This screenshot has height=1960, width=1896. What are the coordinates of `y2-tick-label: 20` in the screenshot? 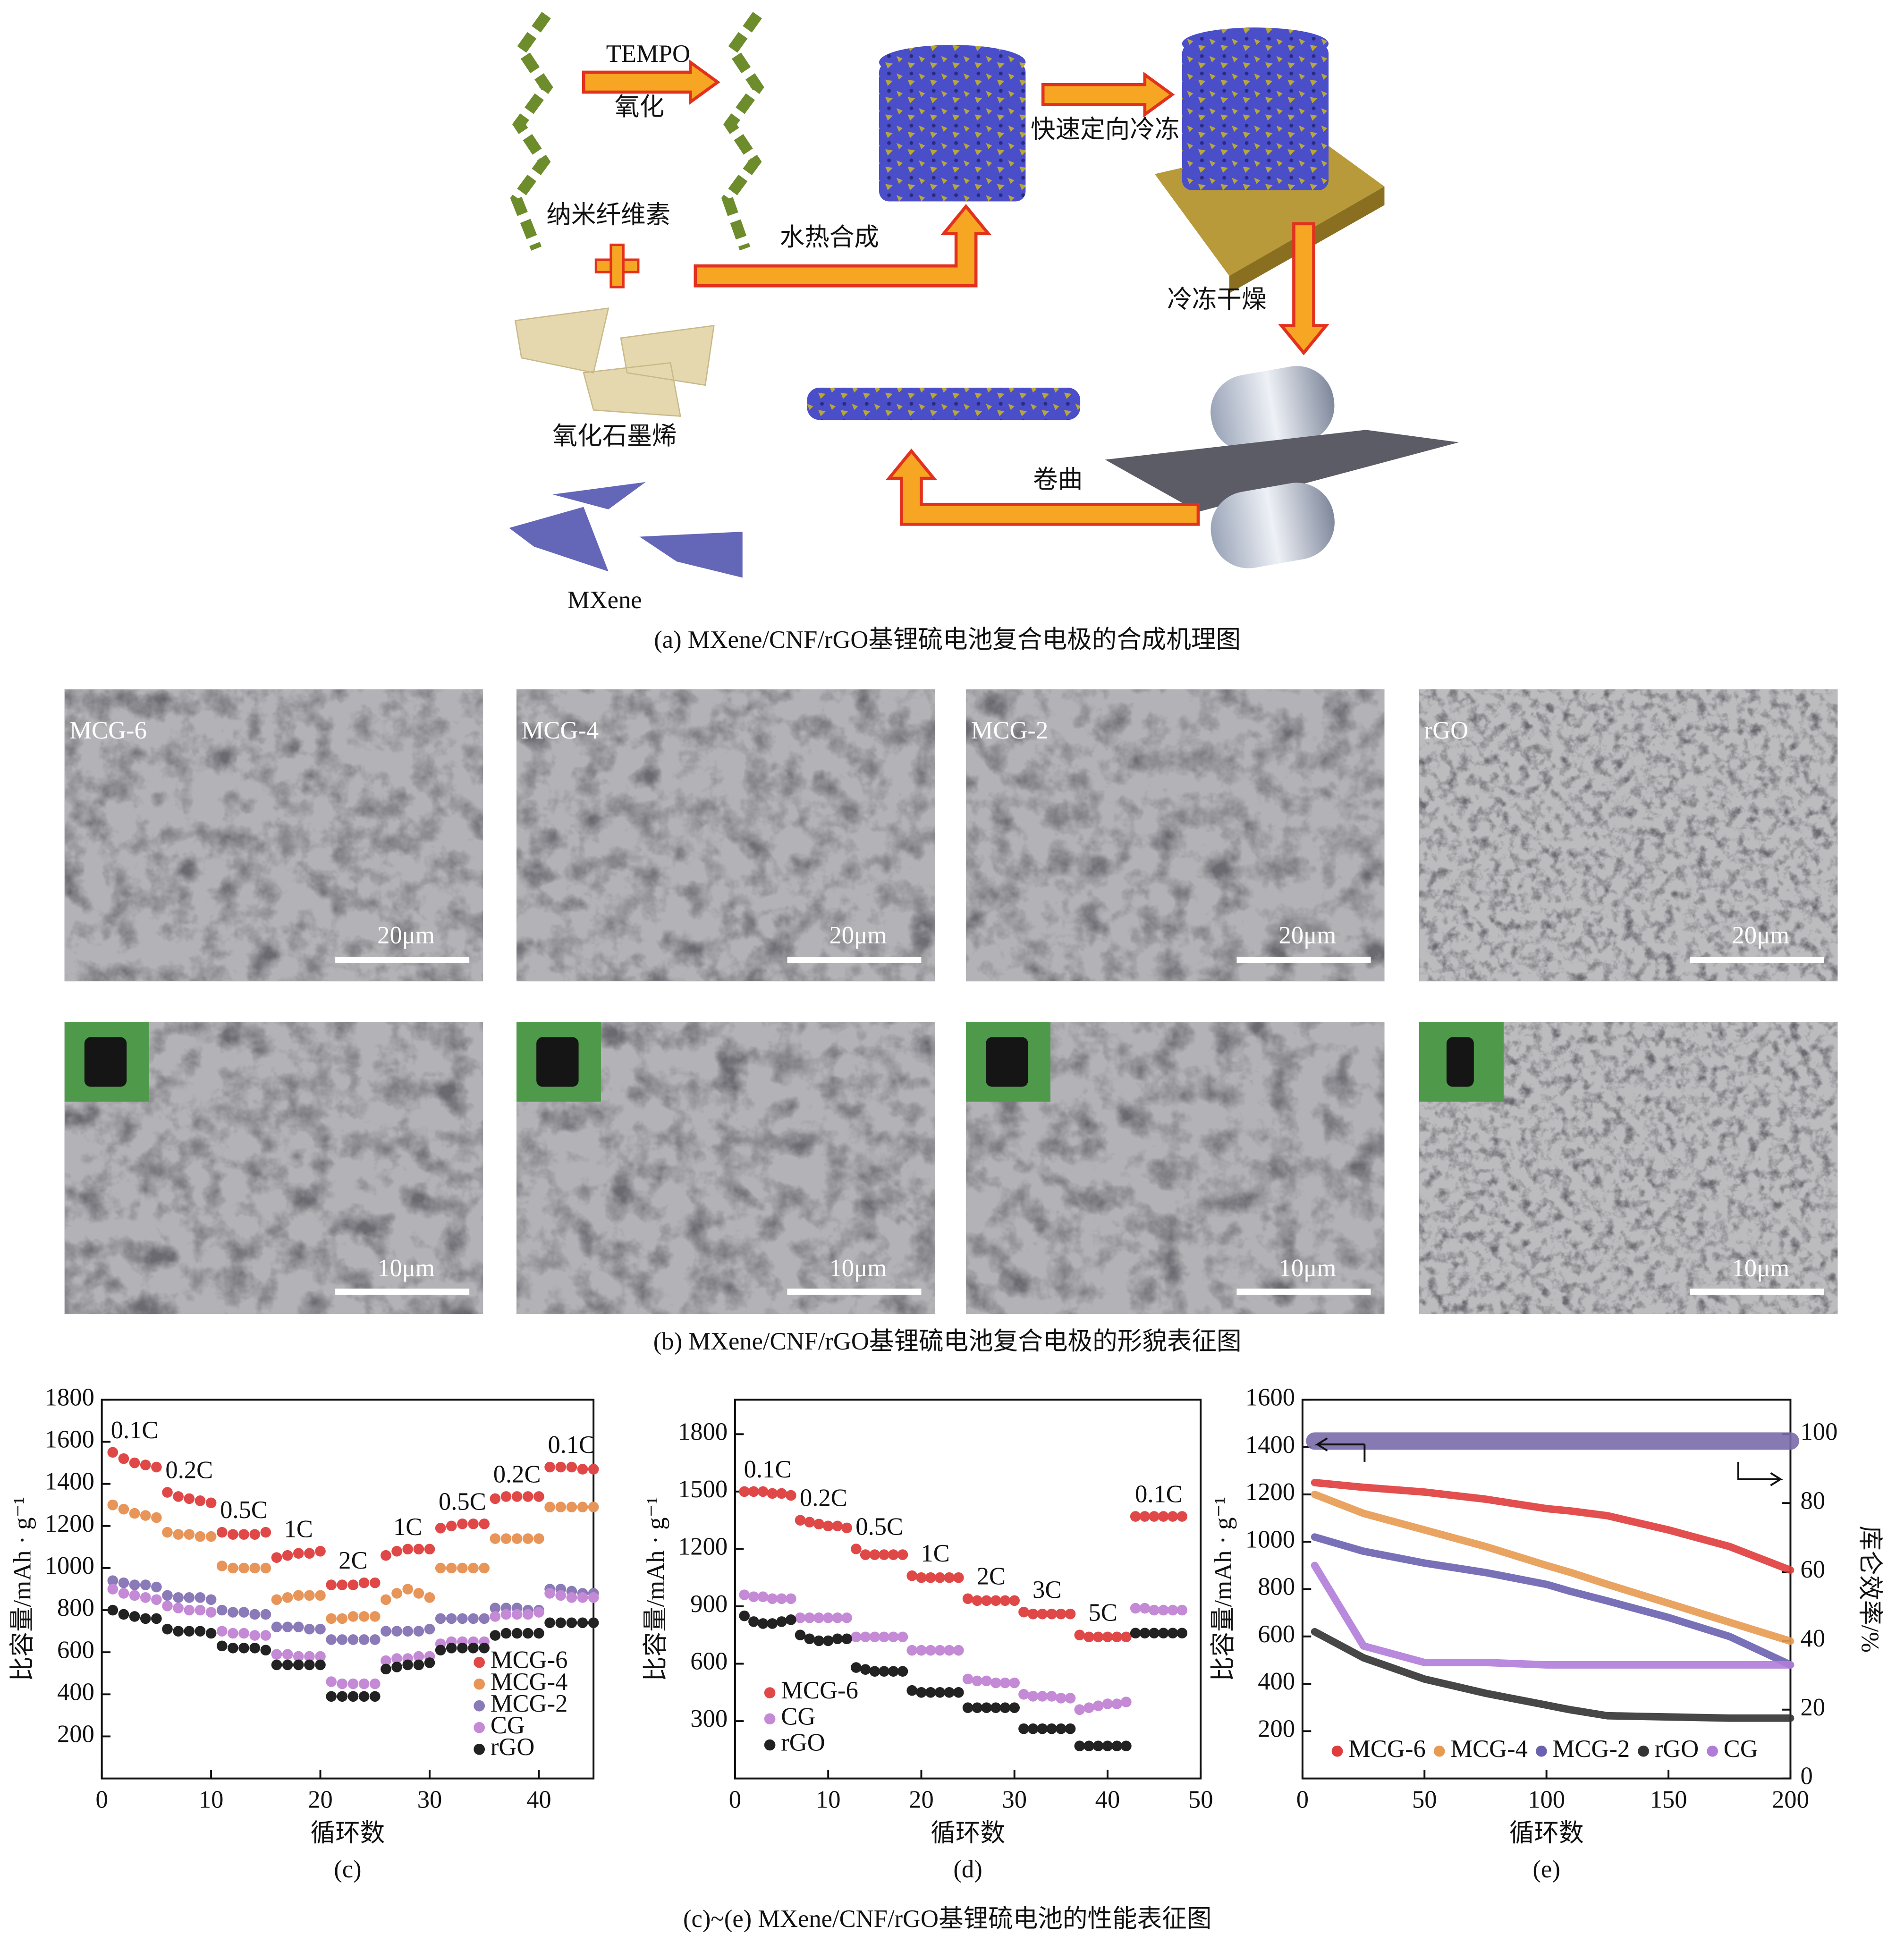 It's located at (1812, 1707).